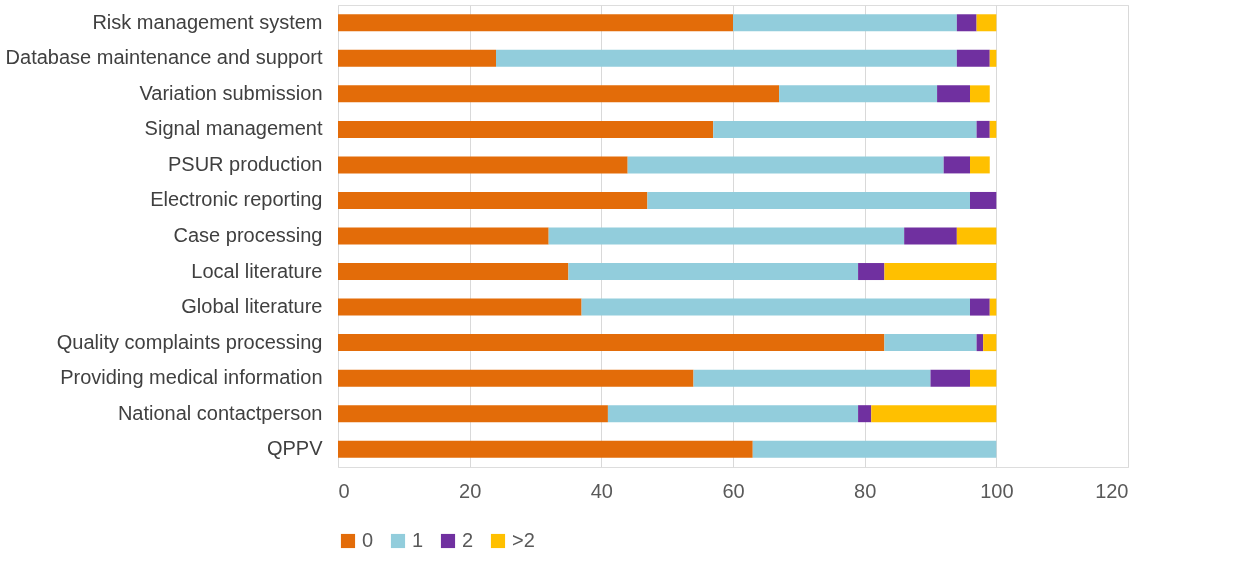  Describe the element at coordinates (191, 377) in the screenshot. I see `y-tick-label: Providing medical information` at that location.